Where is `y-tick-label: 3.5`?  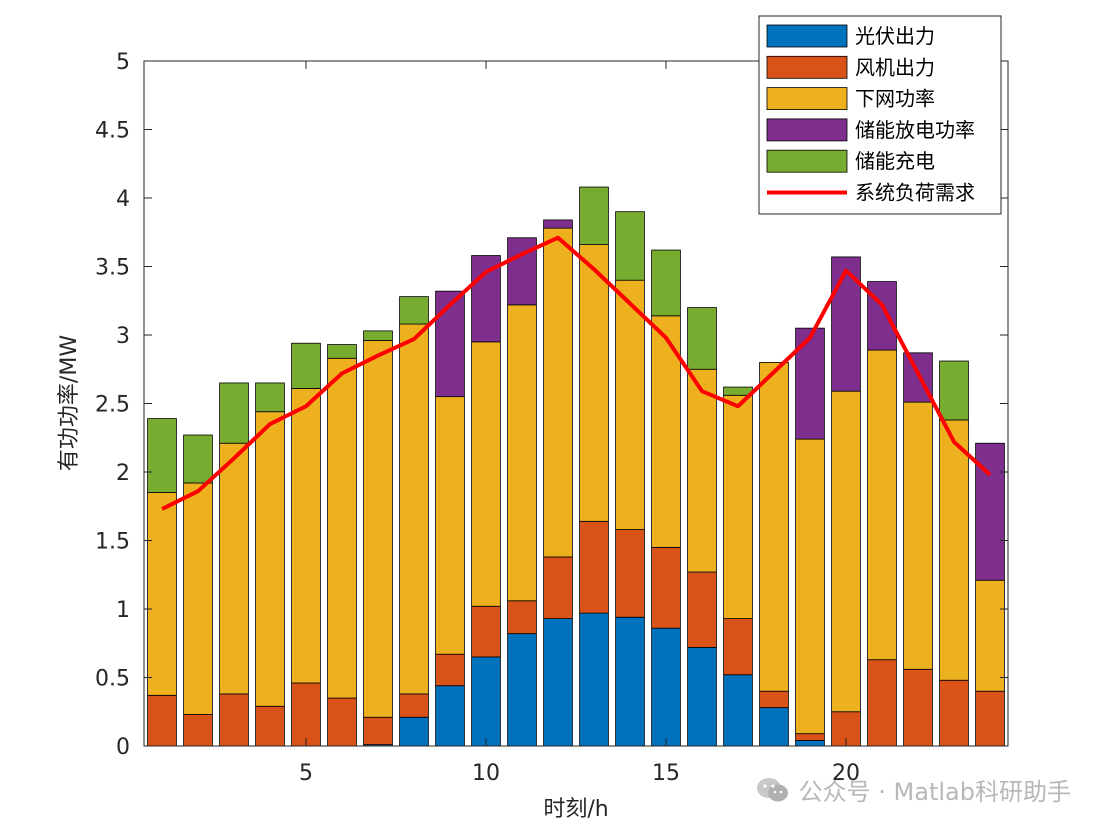
y-tick-label: 3.5 is located at coordinates (112, 268).